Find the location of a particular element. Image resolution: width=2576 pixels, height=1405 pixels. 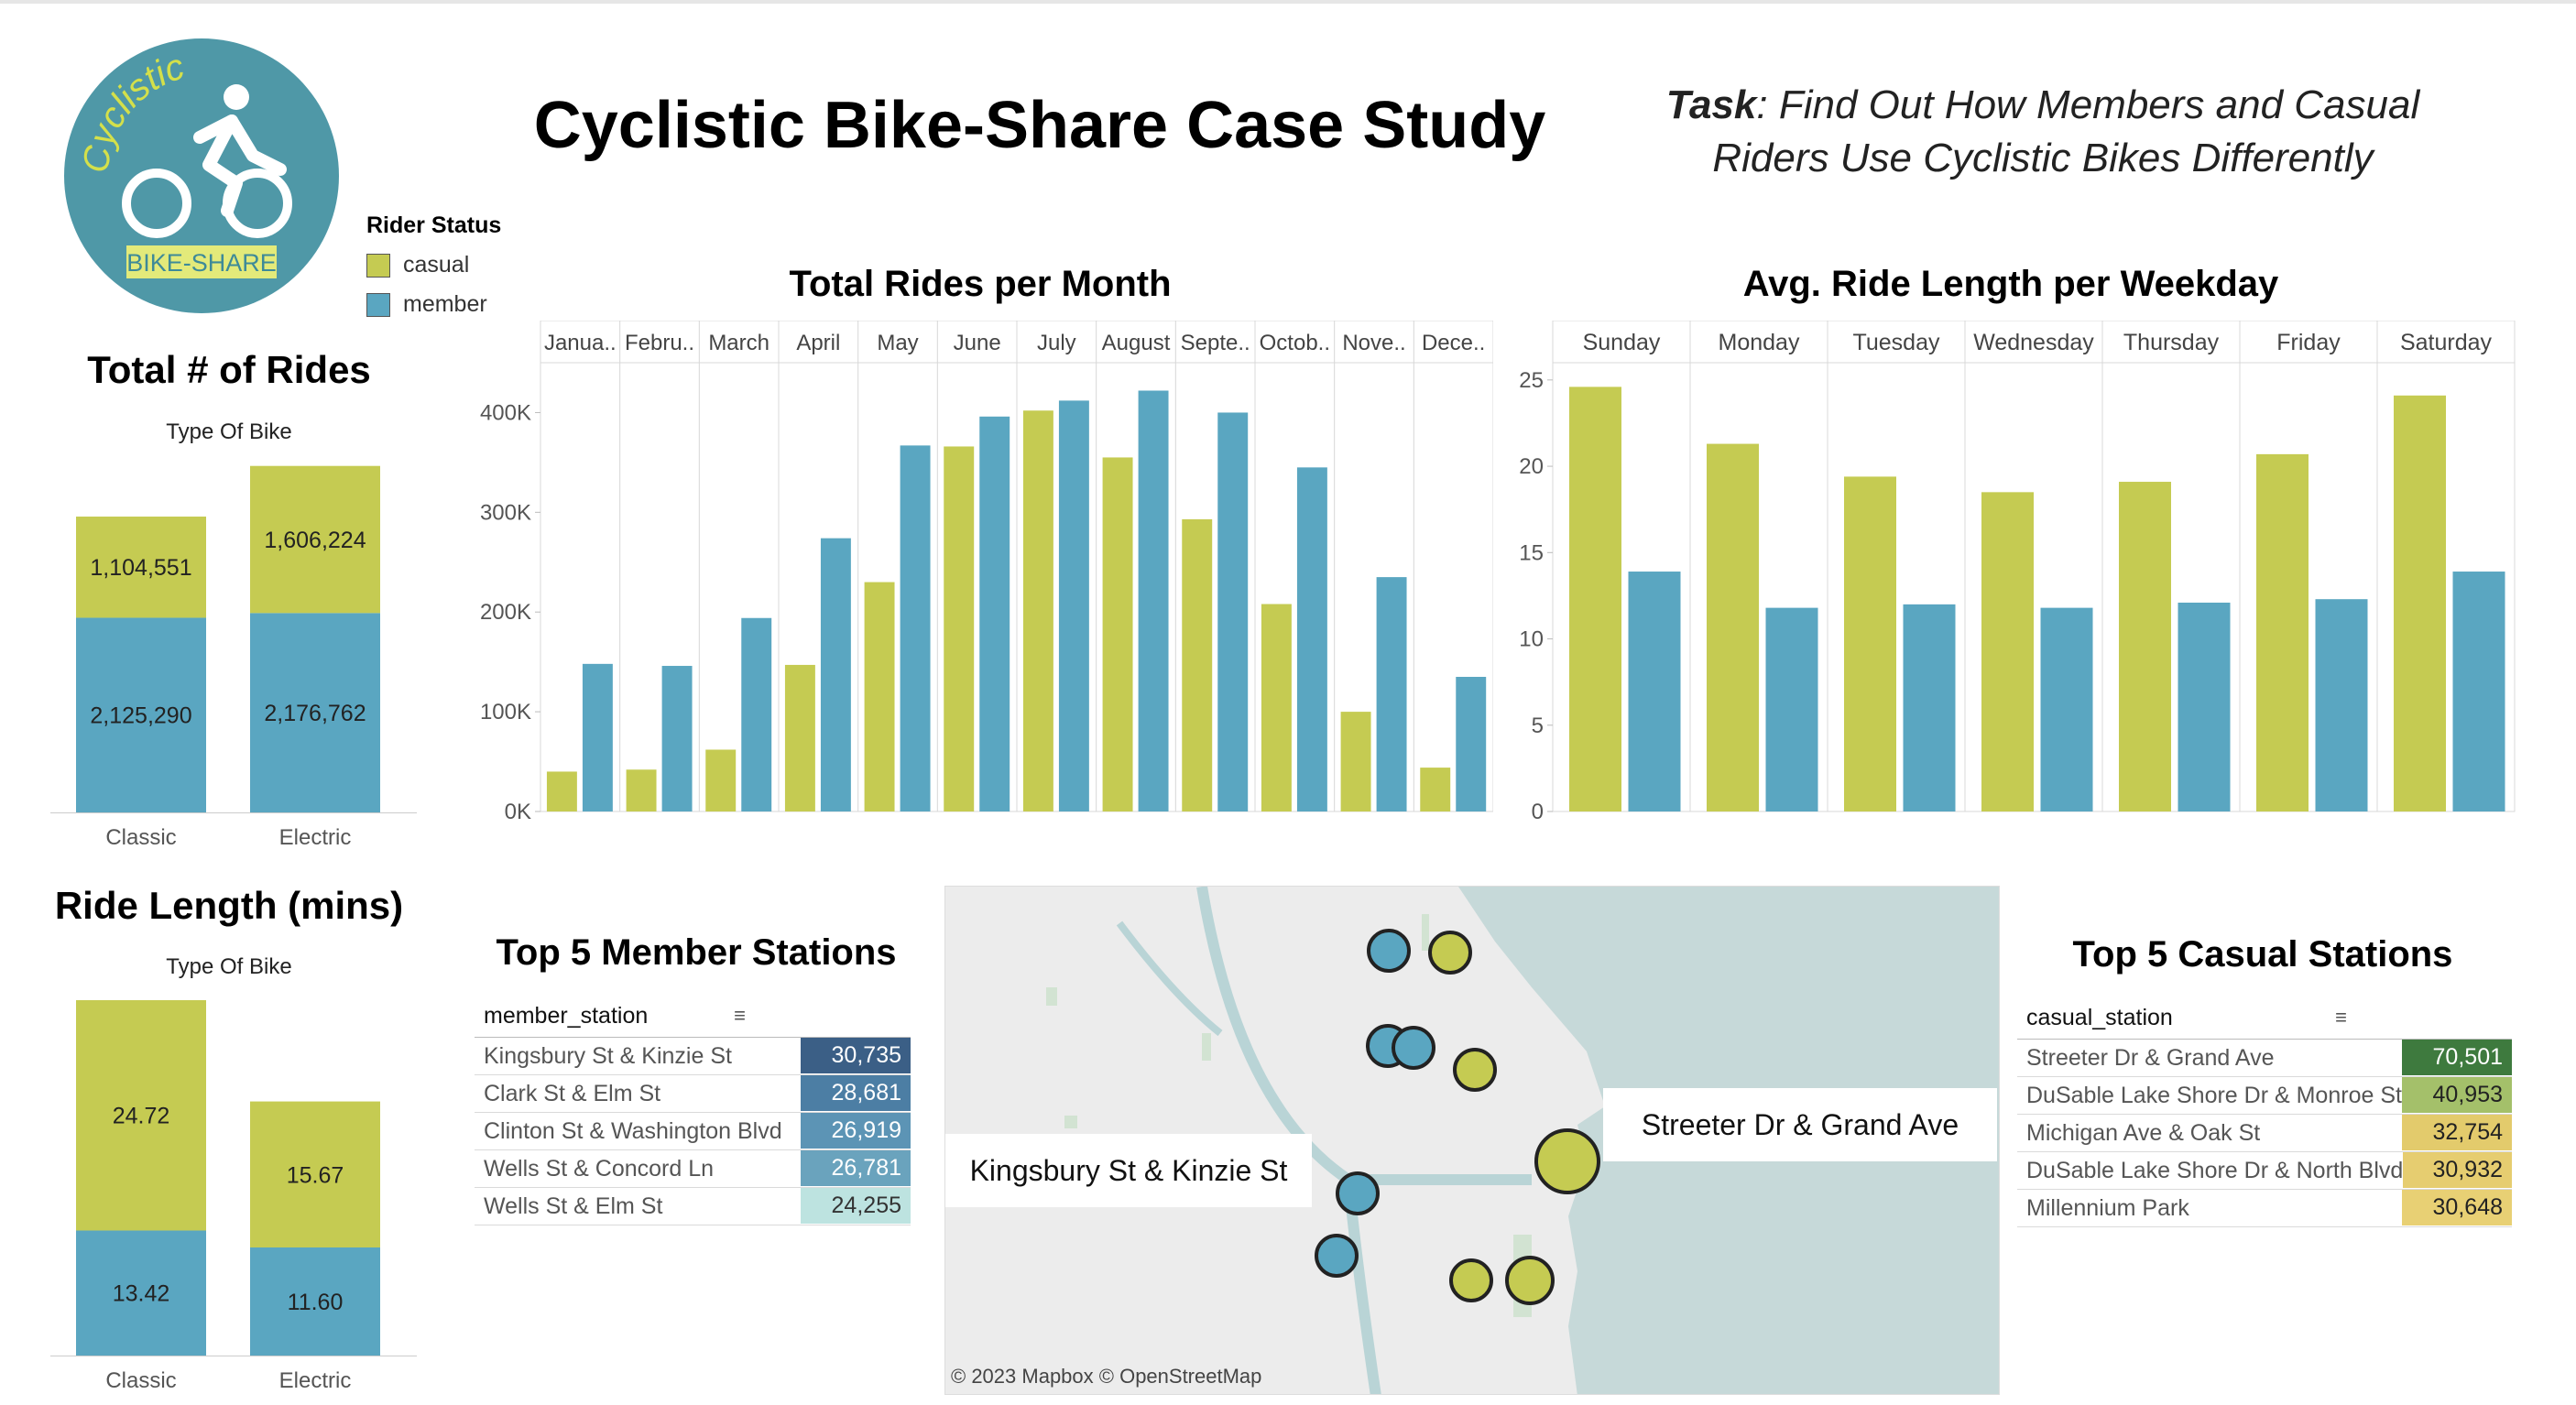

station-name: Kingsbury St & Kinzie St is located at coordinates (608, 1055).